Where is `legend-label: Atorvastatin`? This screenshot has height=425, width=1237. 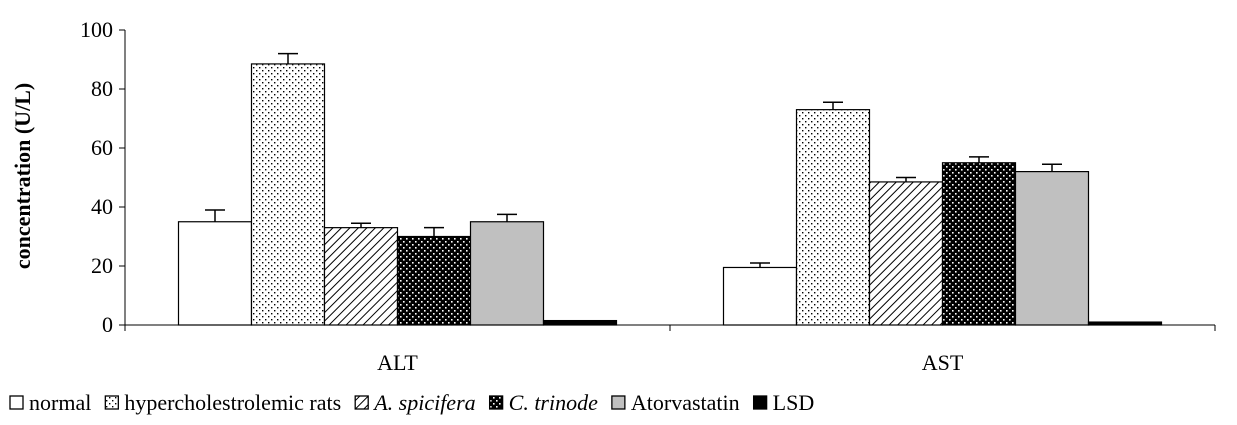
legend-label: Atorvastatin is located at coordinates (685, 402).